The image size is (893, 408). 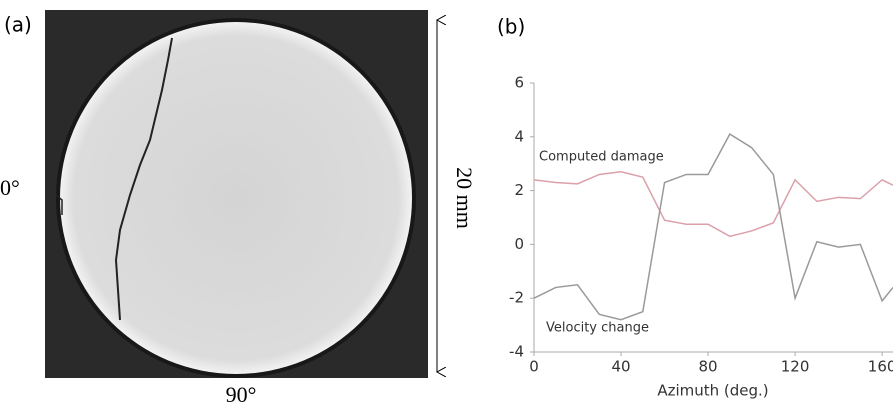 What do you see at coordinates (795, 367) in the screenshot?
I see `x-tick-label: 120` at bounding box center [795, 367].